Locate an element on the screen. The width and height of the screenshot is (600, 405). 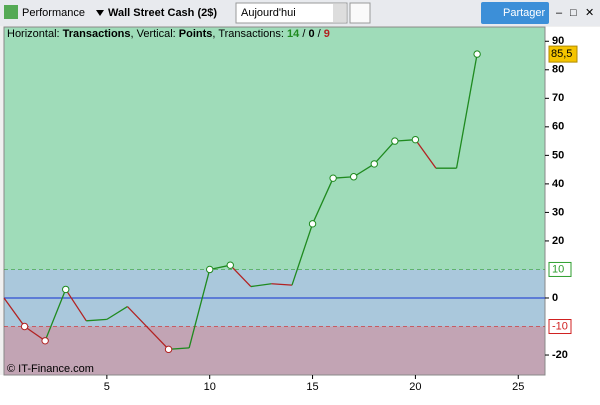
x-tick-label: 25 is located at coordinates (518, 387).